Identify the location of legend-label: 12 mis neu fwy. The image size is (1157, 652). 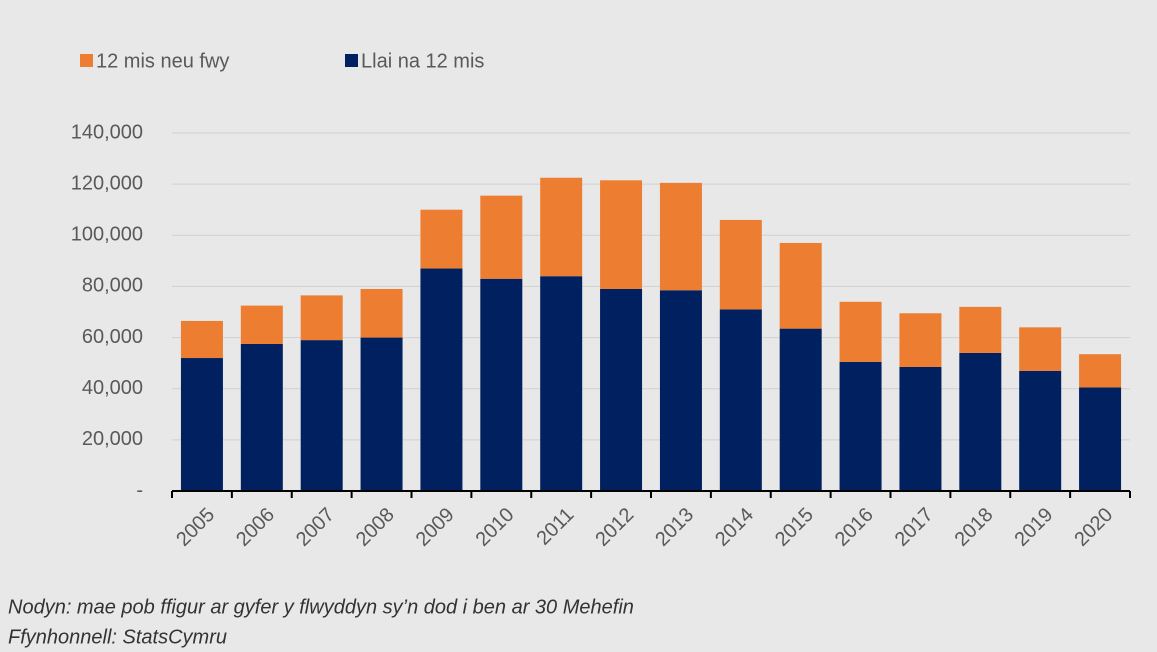
(162, 61).